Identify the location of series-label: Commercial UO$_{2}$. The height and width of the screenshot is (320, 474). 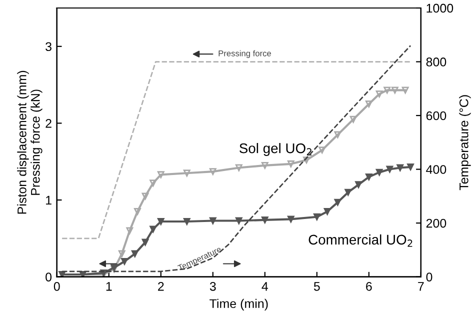
(360, 240).